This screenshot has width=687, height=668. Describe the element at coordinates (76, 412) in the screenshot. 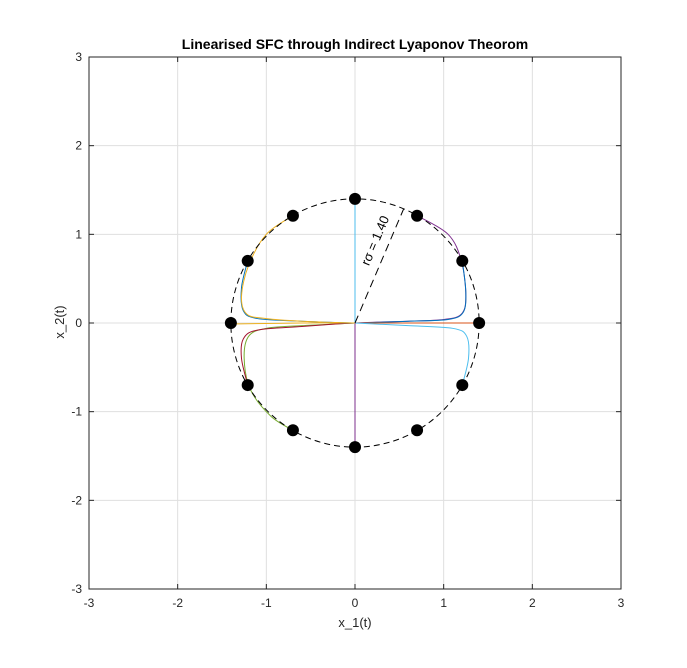

I see `y-tick-label: -1` at that location.